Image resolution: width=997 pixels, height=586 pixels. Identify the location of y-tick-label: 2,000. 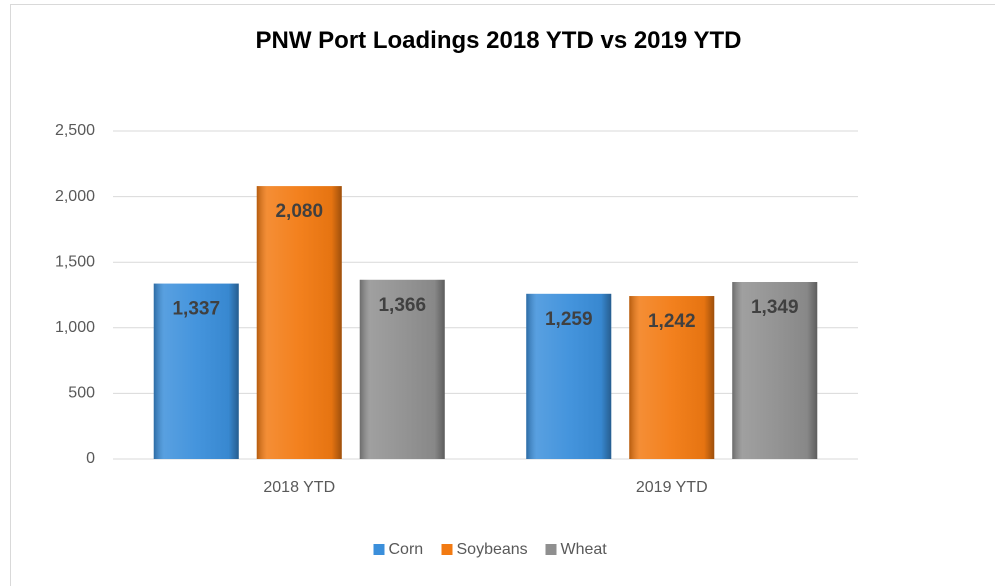
(75, 196).